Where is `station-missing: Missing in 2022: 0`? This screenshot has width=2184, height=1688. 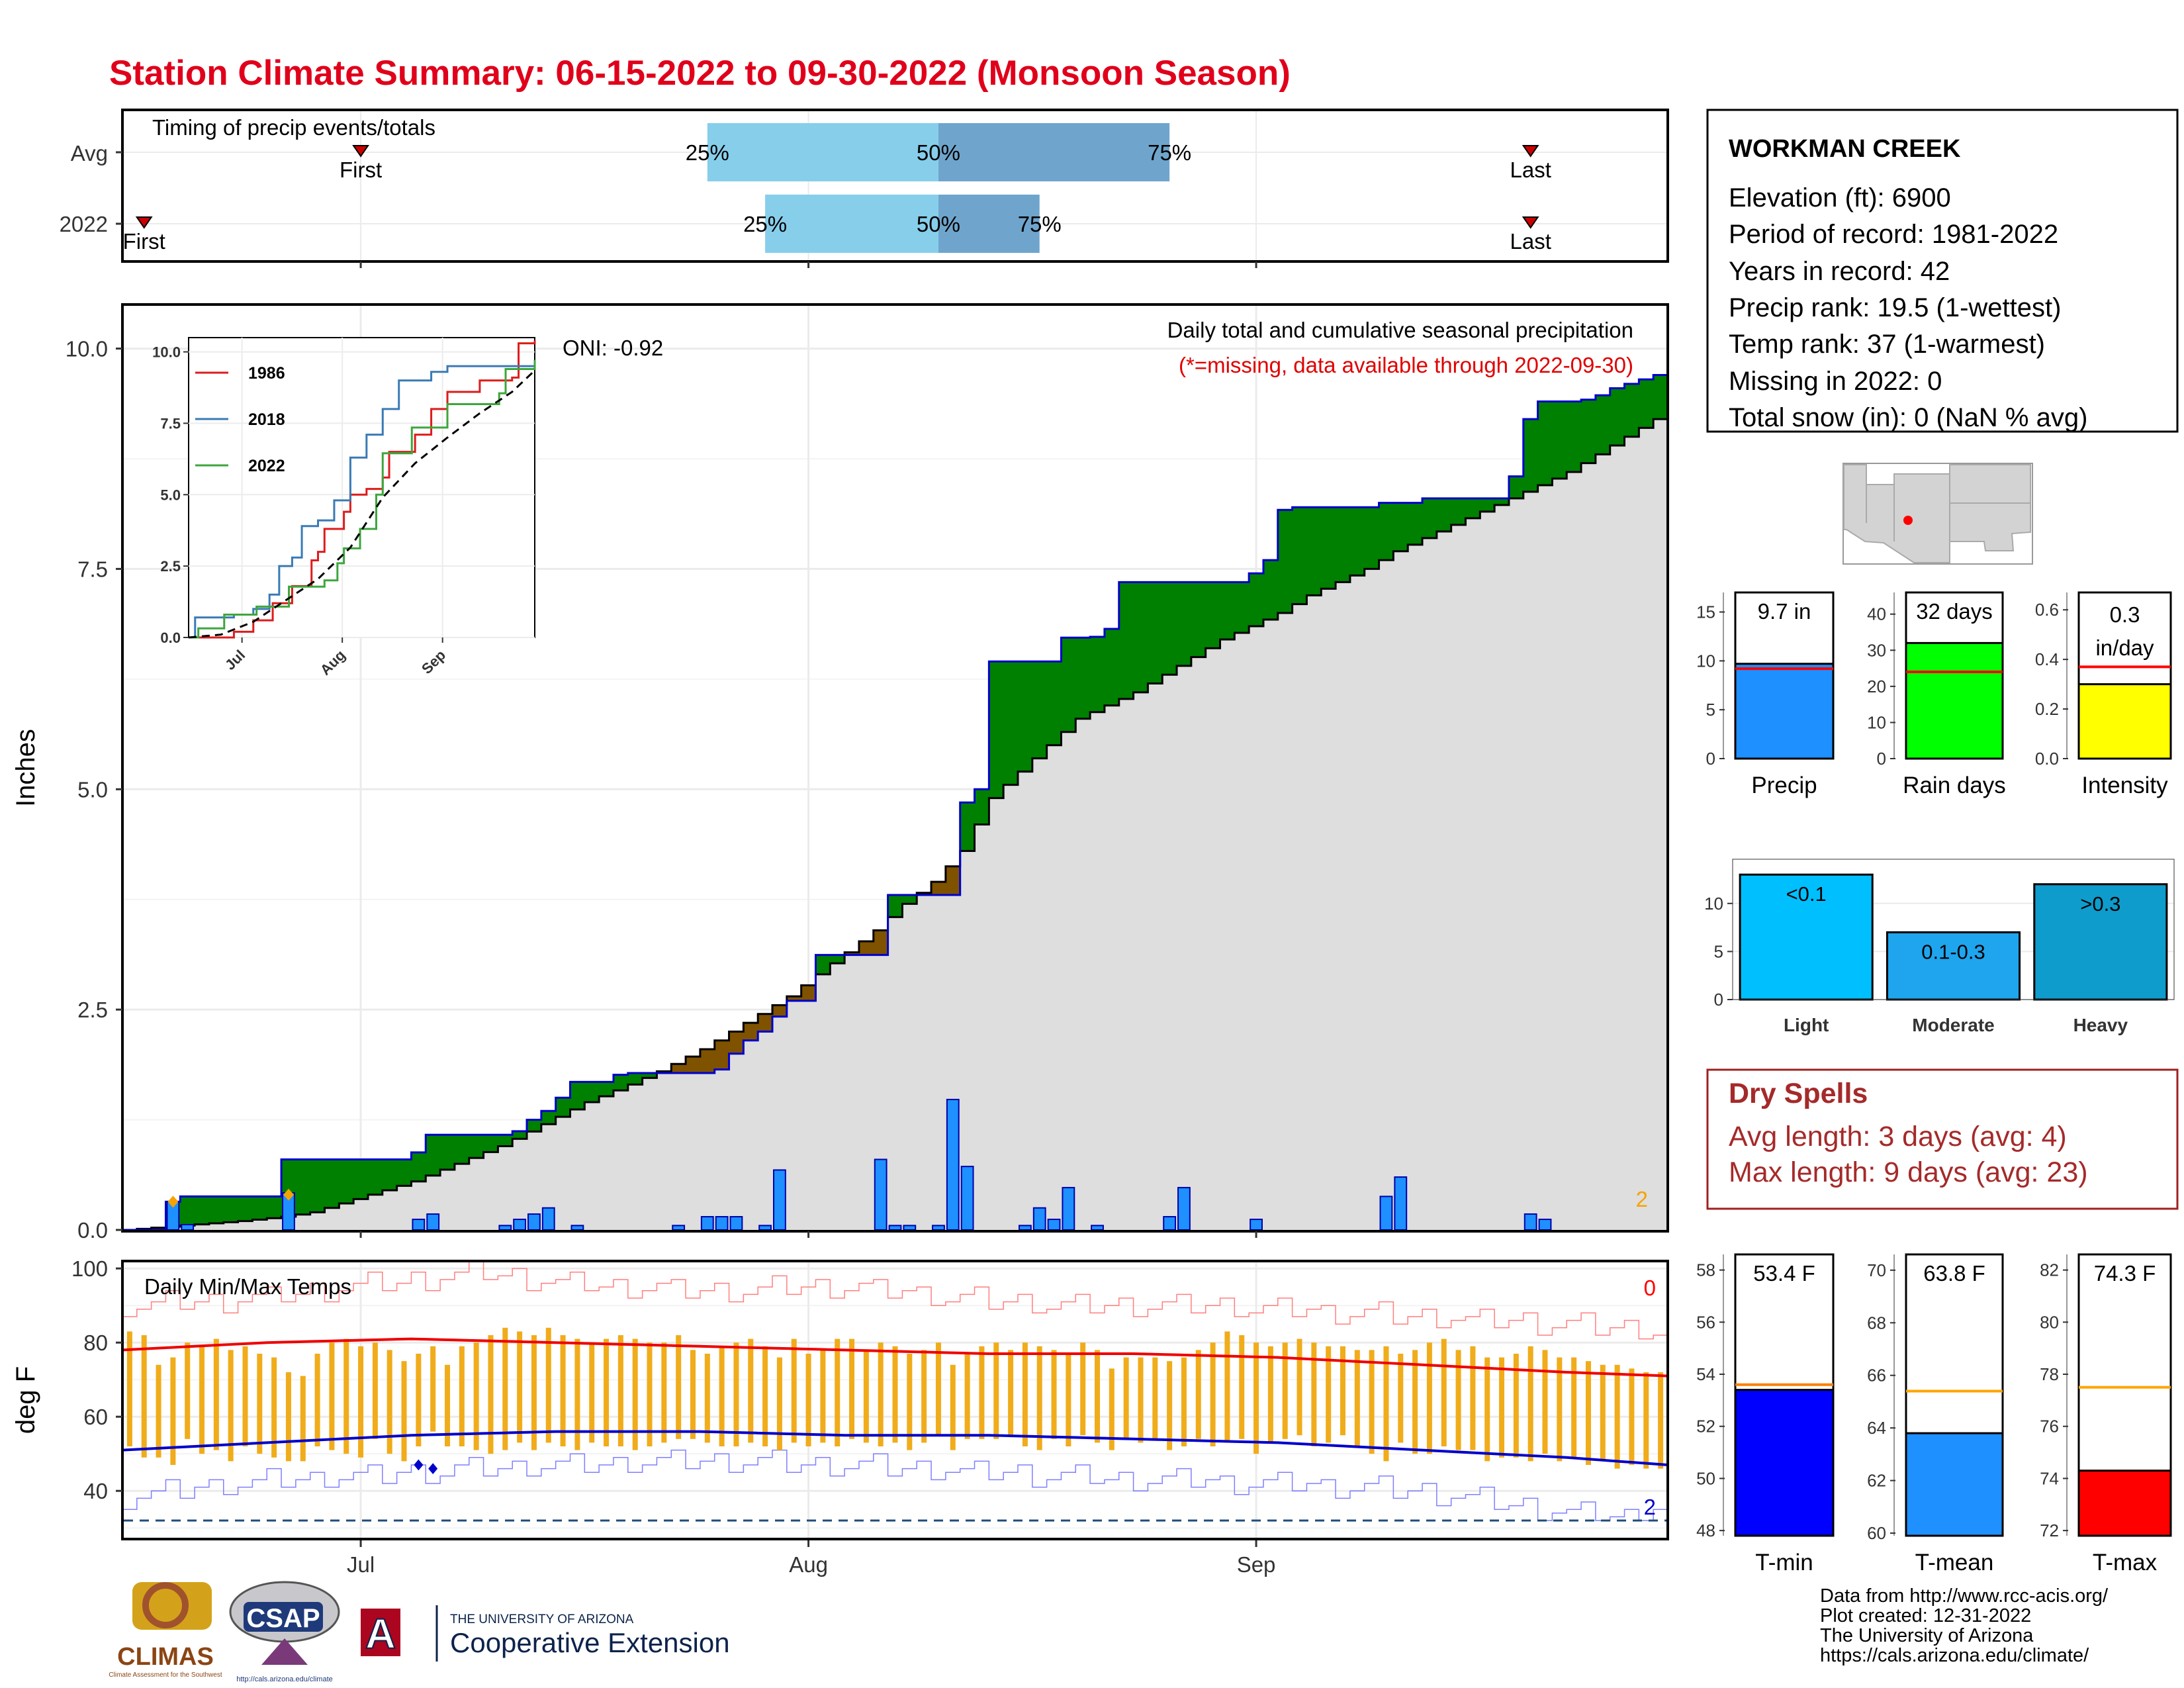 station-missing: Missing in 2022: 0 is located at coordinates (1835, 381).